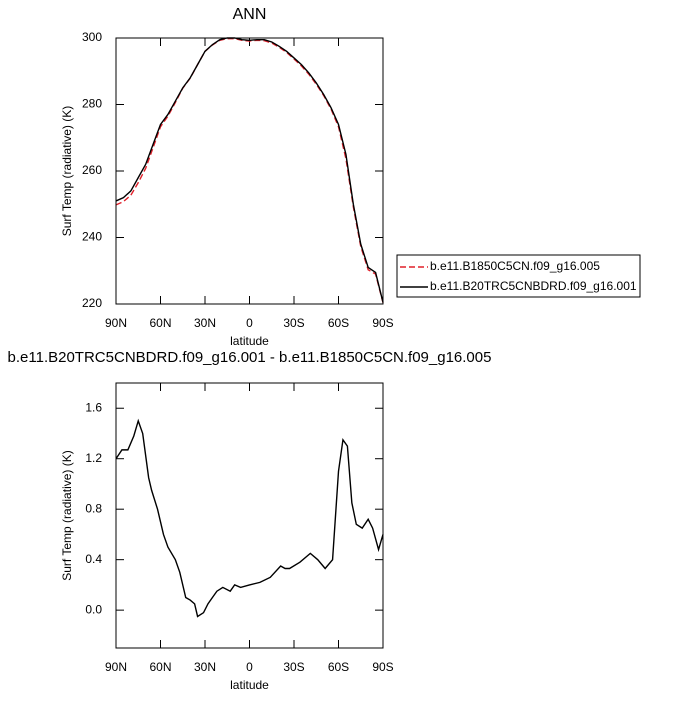  I want to click on y-tick-label: 260, so click(92, 170).